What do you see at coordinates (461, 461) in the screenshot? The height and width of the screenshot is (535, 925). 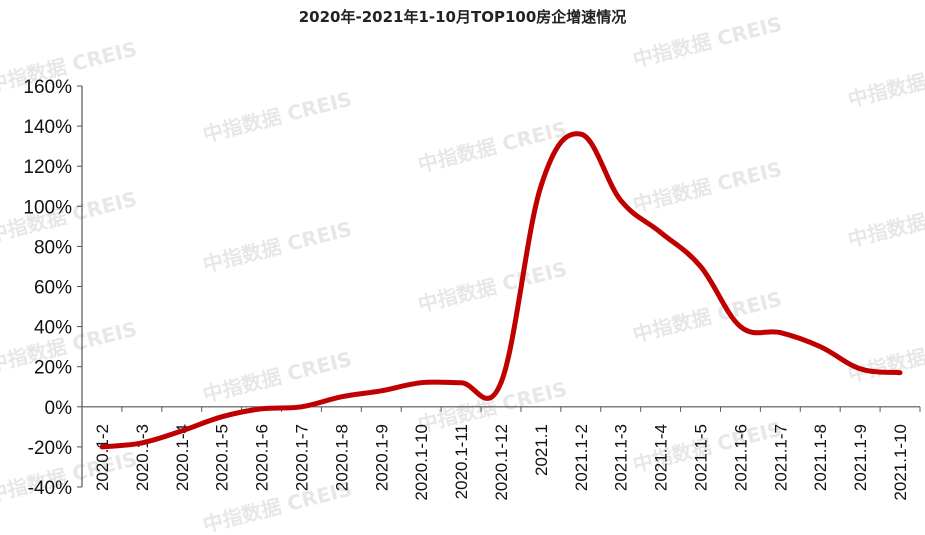 I see `x-tick-label: 2020.1-11` at bounding box center [461, 461].